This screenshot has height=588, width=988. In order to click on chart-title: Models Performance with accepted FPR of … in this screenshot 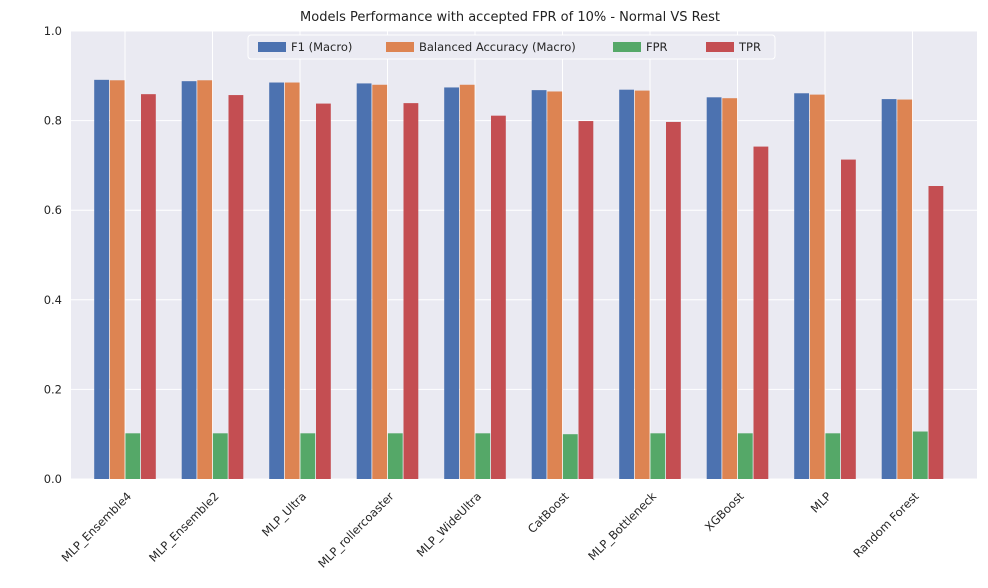, I will do `click(510, 17)`.